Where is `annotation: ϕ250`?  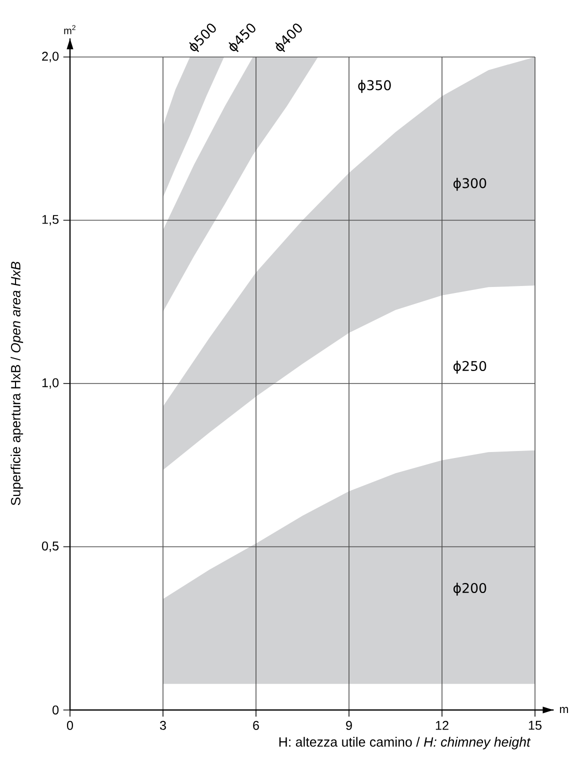 annotation: ϕ250 is located at coordinates (470, 367).